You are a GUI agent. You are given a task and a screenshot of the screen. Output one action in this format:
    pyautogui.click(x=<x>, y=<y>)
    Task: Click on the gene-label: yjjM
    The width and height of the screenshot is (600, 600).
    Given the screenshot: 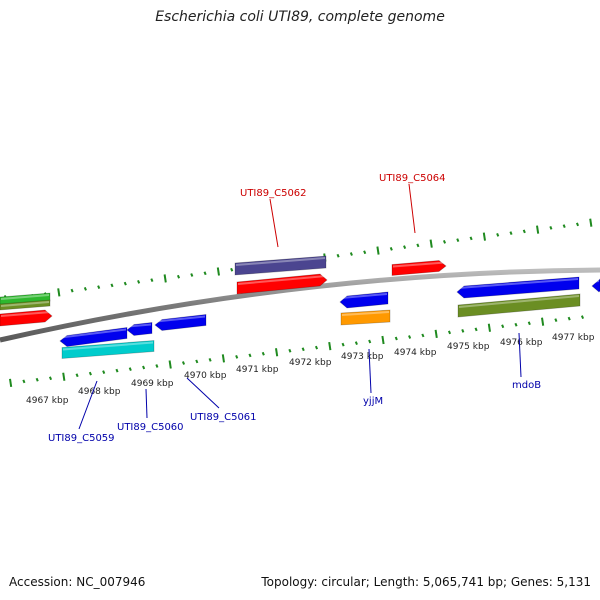 What is the action you would take?
    pyautogui.click(x=373, y=401)
    